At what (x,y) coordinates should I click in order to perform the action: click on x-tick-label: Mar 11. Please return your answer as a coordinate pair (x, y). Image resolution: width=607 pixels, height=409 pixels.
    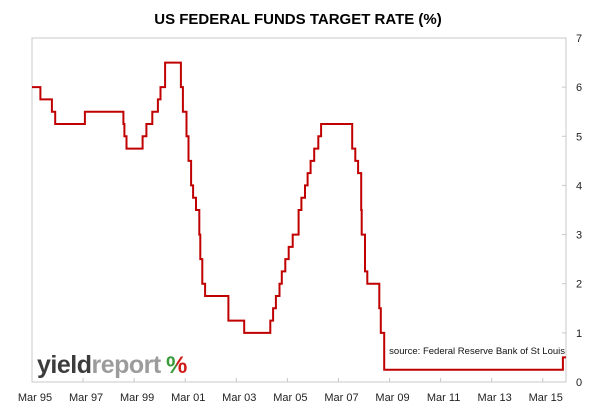
    Looking at the image, I should click on (443, 398).